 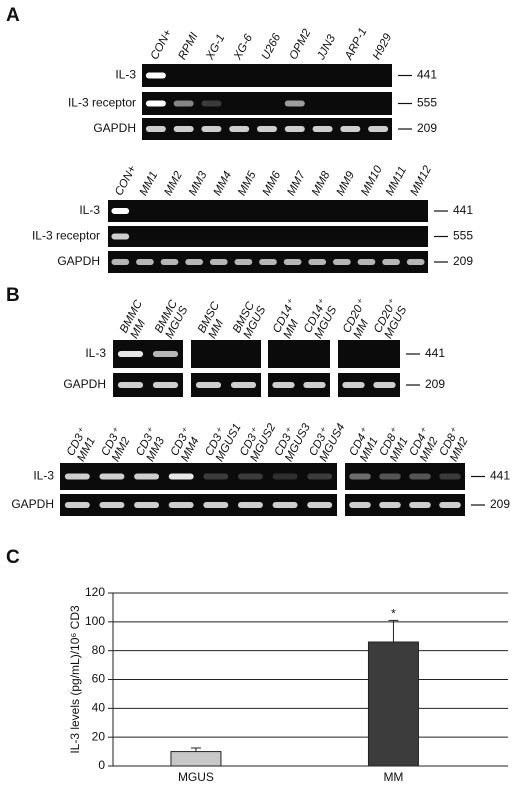 What do you see at coordinates (292, 442) in the screenshot?
I see `lane-label: CD3⁺MGUS3` at bounding box center [292, 442].